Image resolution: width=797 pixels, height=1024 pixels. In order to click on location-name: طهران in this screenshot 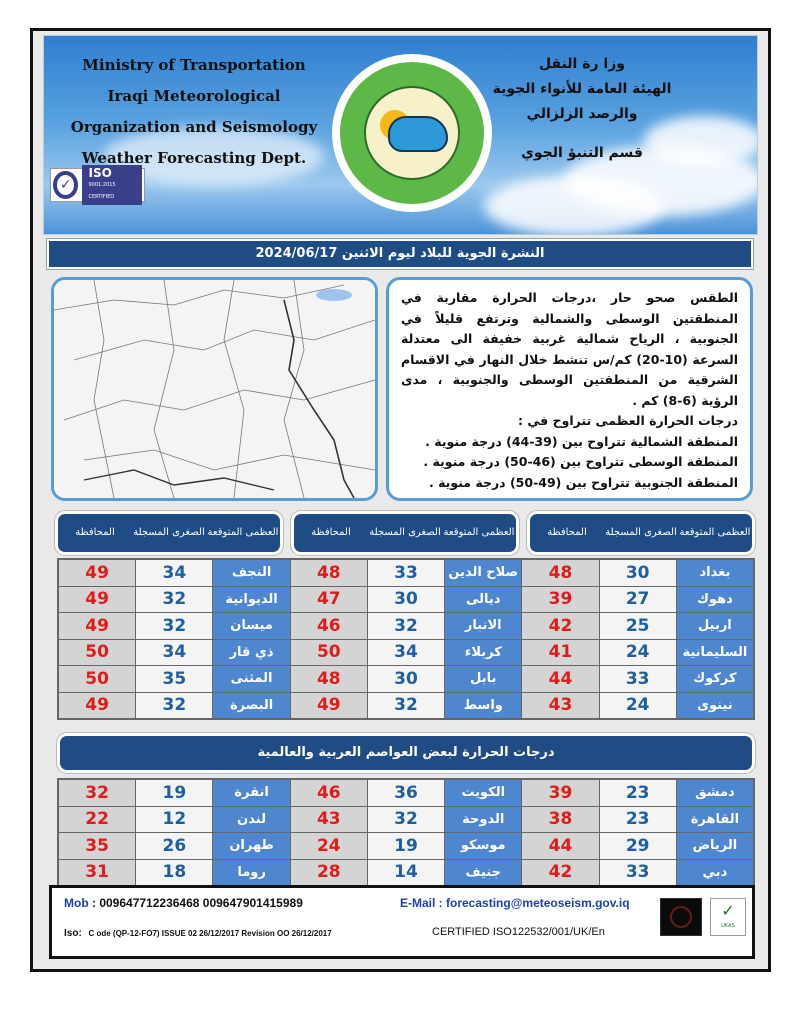, I will do `click(251, 846)`.